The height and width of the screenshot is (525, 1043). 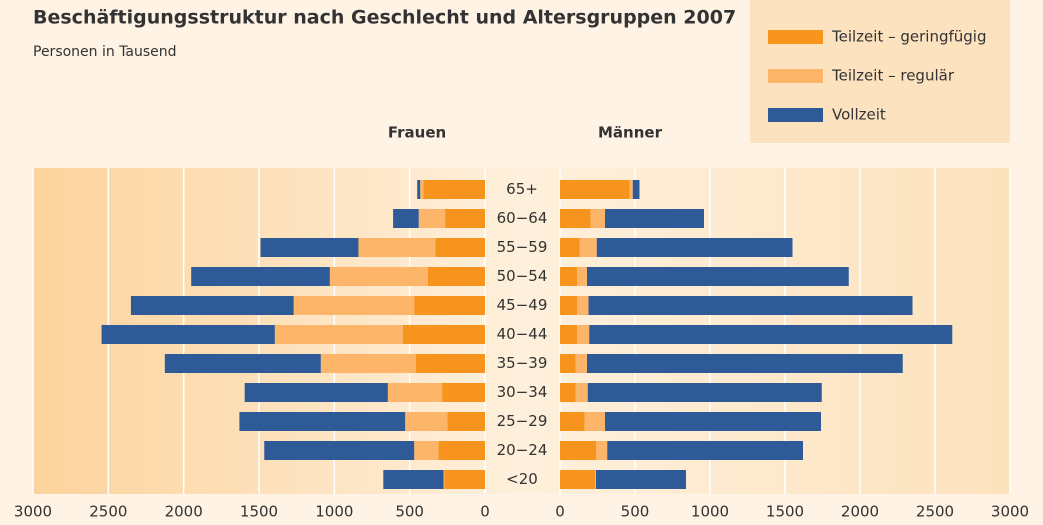 I want to click on category-label: 45−49, so click(x=522, y=305).